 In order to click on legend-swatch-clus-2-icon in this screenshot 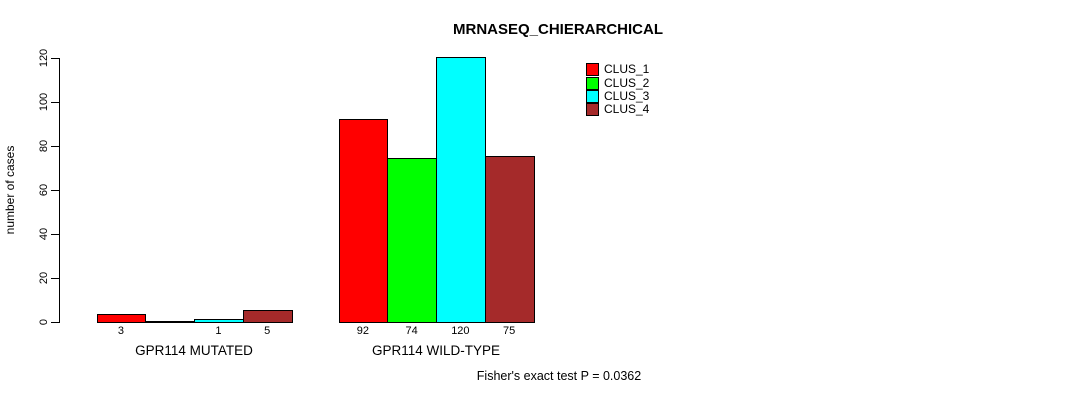, I will do `click(592, 83)`.